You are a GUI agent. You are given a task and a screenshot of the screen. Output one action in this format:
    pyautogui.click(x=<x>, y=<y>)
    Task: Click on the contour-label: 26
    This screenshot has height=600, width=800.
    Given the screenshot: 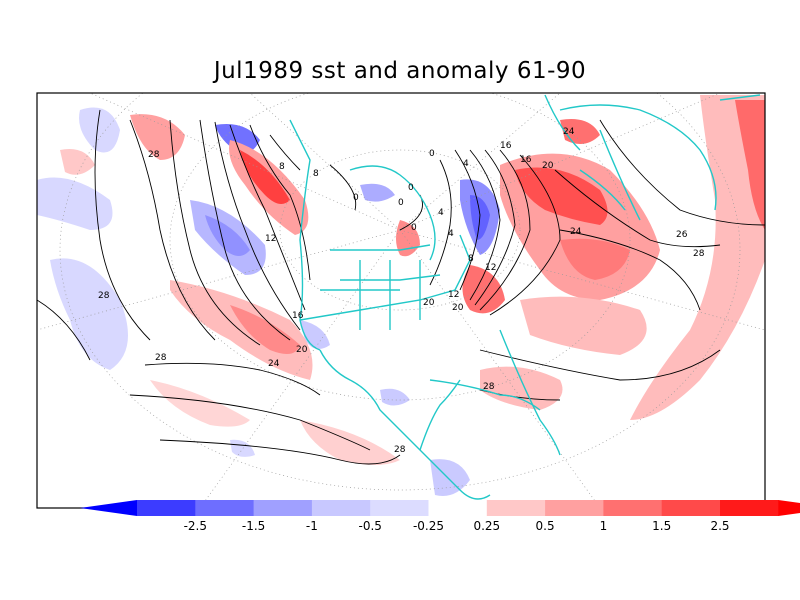 What is the action you would take?
    pyautogui.click(x=682, y=235)
    